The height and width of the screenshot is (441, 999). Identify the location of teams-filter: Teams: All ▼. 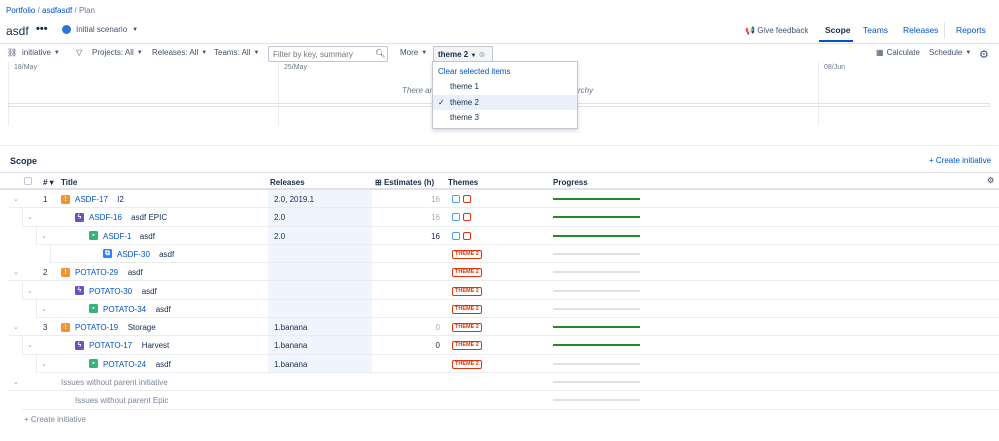
(236, 52).